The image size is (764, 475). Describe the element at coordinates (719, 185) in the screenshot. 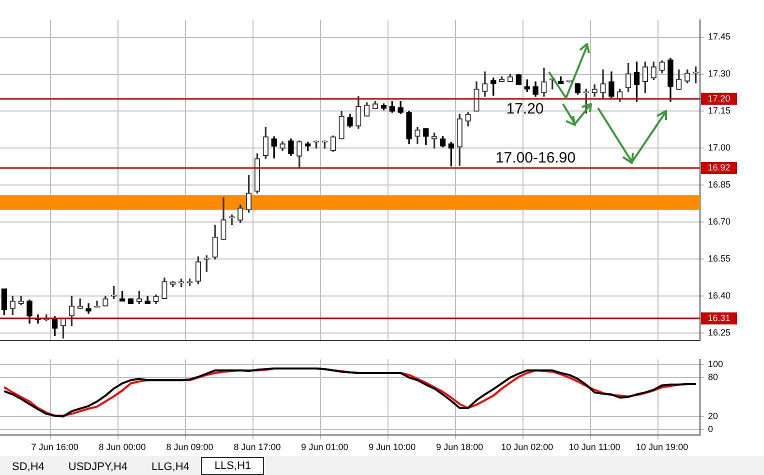

I see `y-tick-label: 16.85` at that location.